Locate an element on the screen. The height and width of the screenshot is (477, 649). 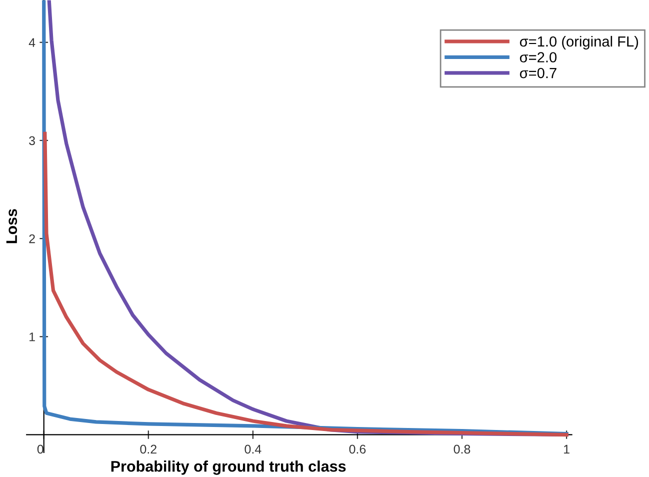
legend-label: σ=2.0 is located at coordinates (538, 57).